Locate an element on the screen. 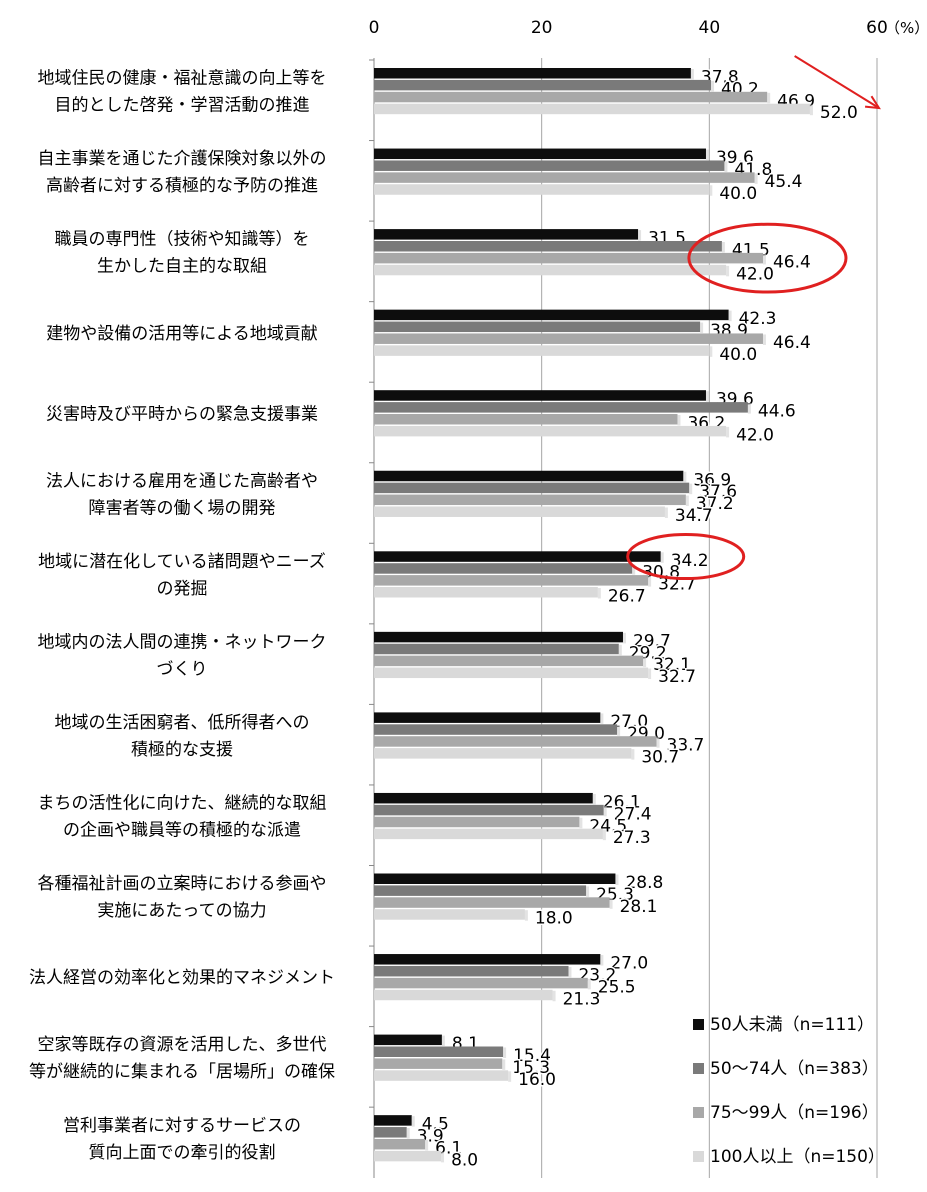 The image size is (927, 1192). category-label: 障害者等の働く場の開発 is located at coordinates (182, 508).